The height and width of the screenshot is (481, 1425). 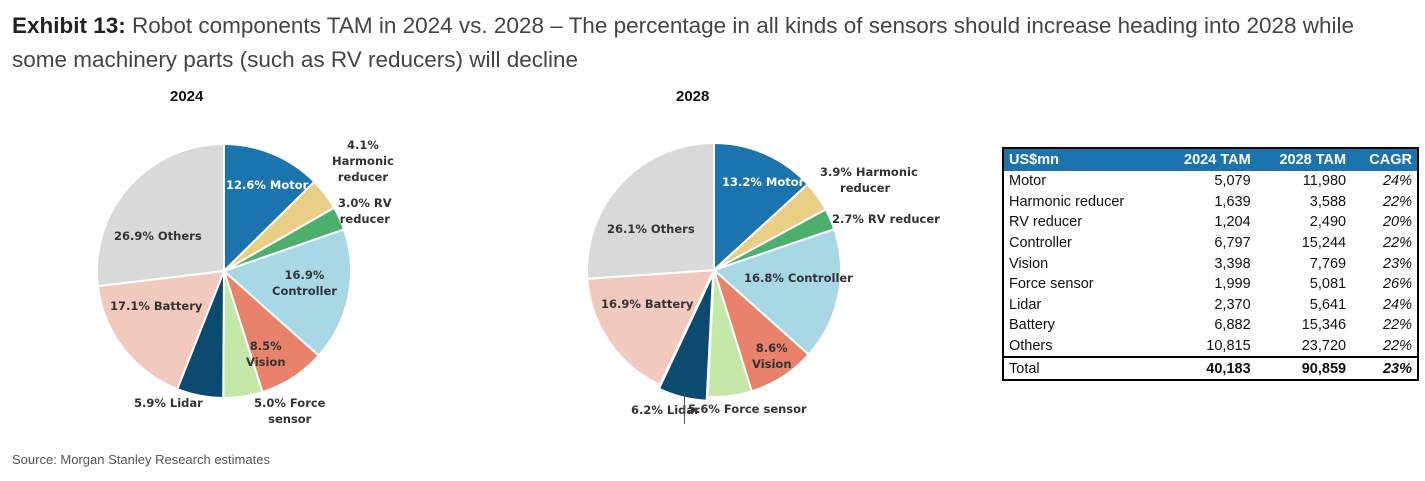 What do you see at coordinates (365, 211) in the screenshot?
I see `slice-label: 3.0% RV reducer` at bounding box center [365, 211].